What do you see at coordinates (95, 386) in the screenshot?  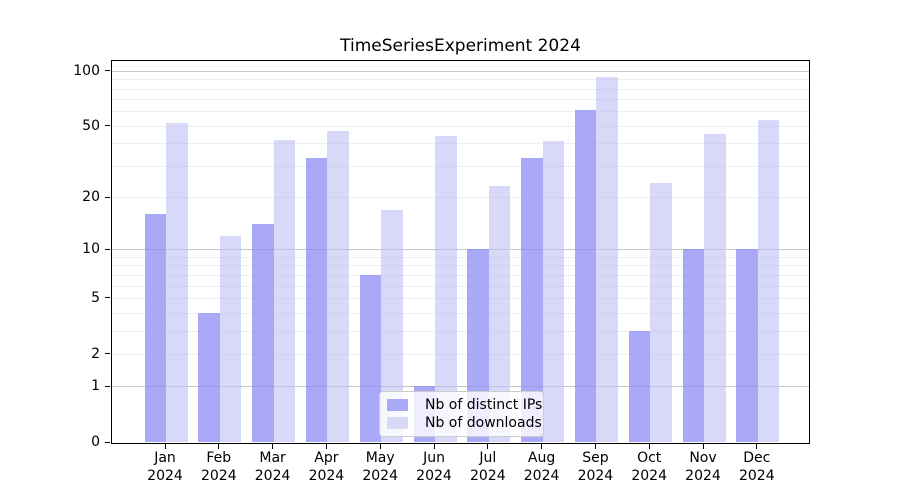 I see `y-tick-label: 1` at bounding box center [95, 386].